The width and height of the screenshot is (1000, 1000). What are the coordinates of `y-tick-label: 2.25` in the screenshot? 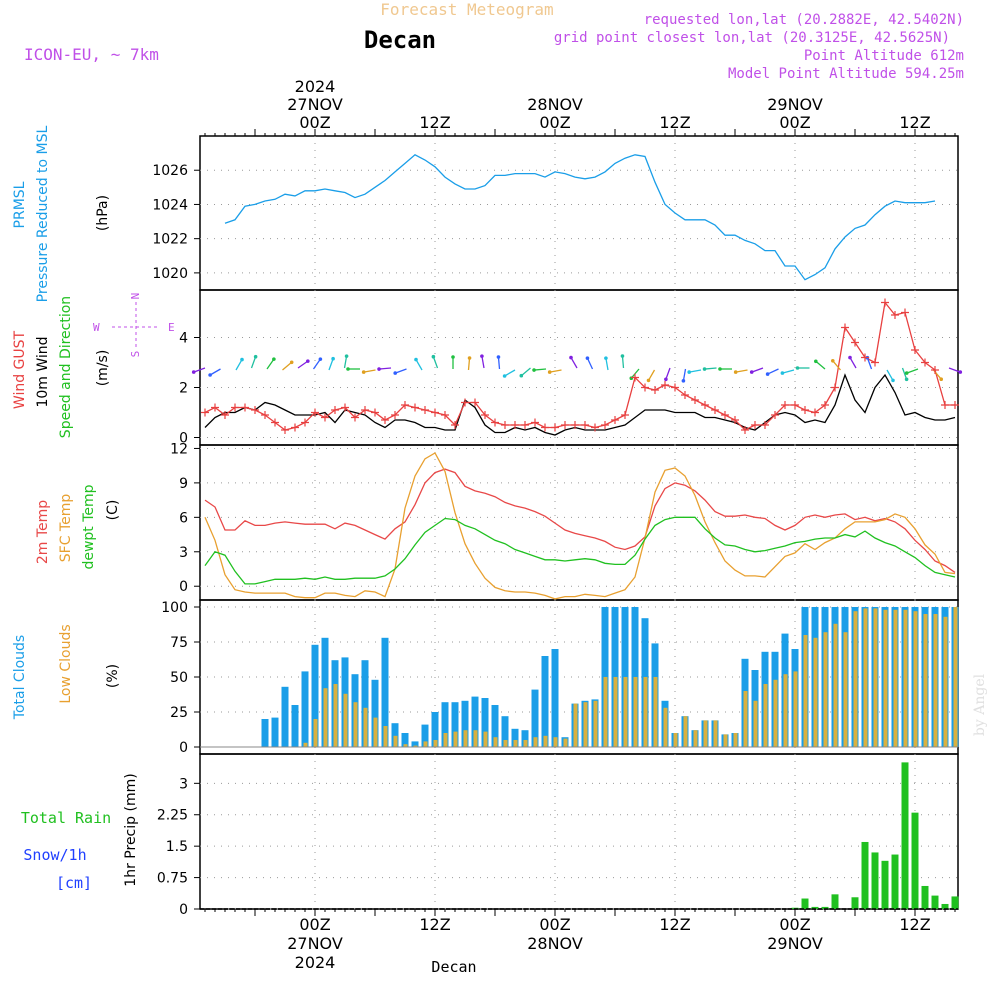 It's located at (172, 816).